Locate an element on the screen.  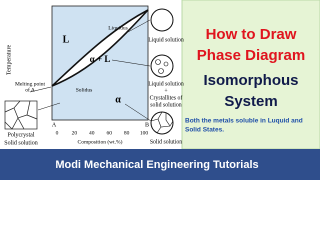
melting-point-pointer is located at coordinates (40, 89).